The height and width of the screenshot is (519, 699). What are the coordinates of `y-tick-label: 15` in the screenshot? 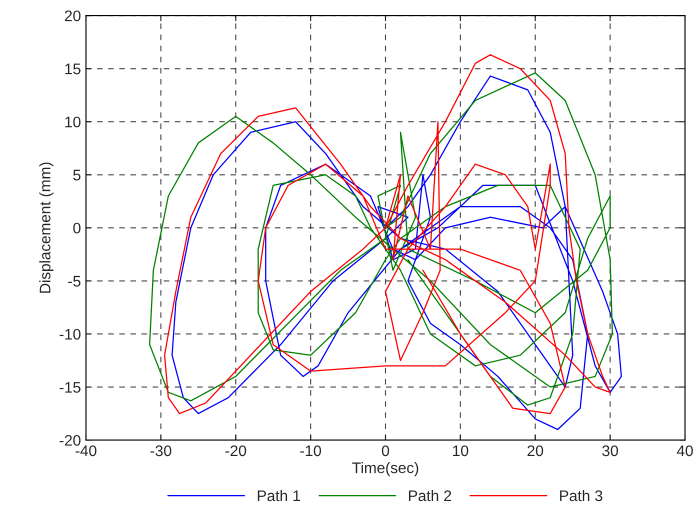 It's located at (72, 69).